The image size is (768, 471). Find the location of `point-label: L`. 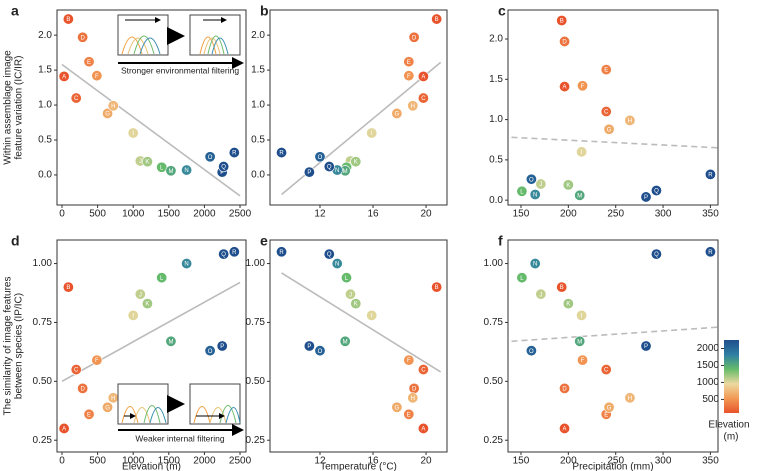

point-label: L is located at coordinates (347, 279).